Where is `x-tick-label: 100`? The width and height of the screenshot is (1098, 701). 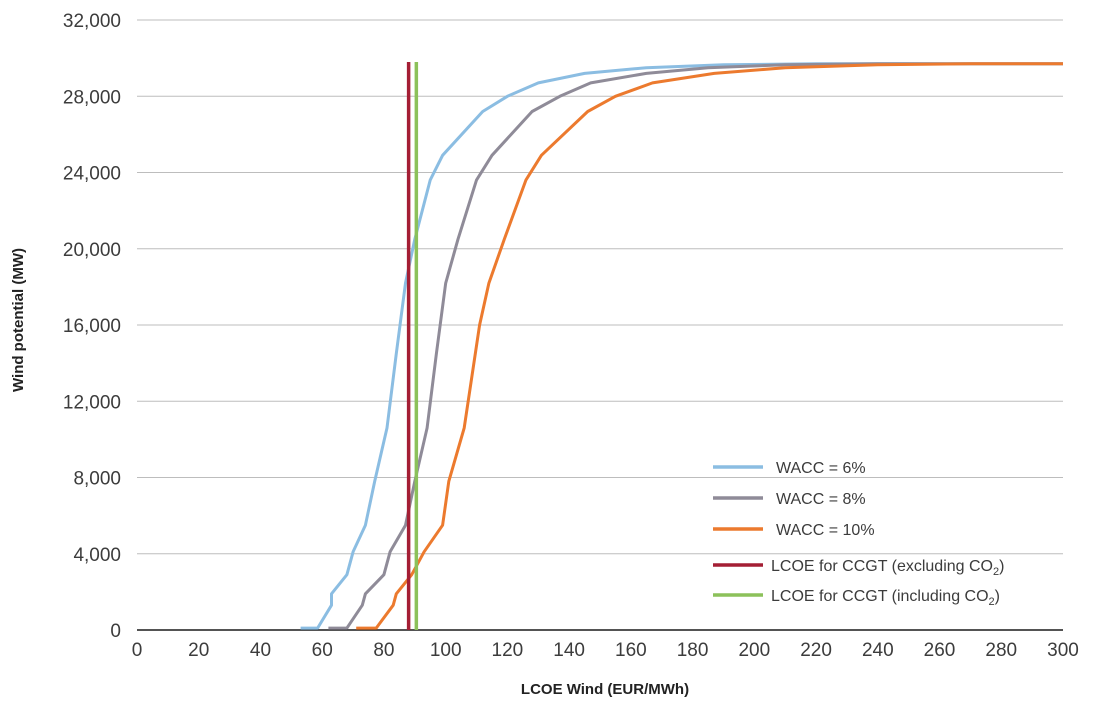 x-tick-label: 100 is located at coordinates (446, 650).